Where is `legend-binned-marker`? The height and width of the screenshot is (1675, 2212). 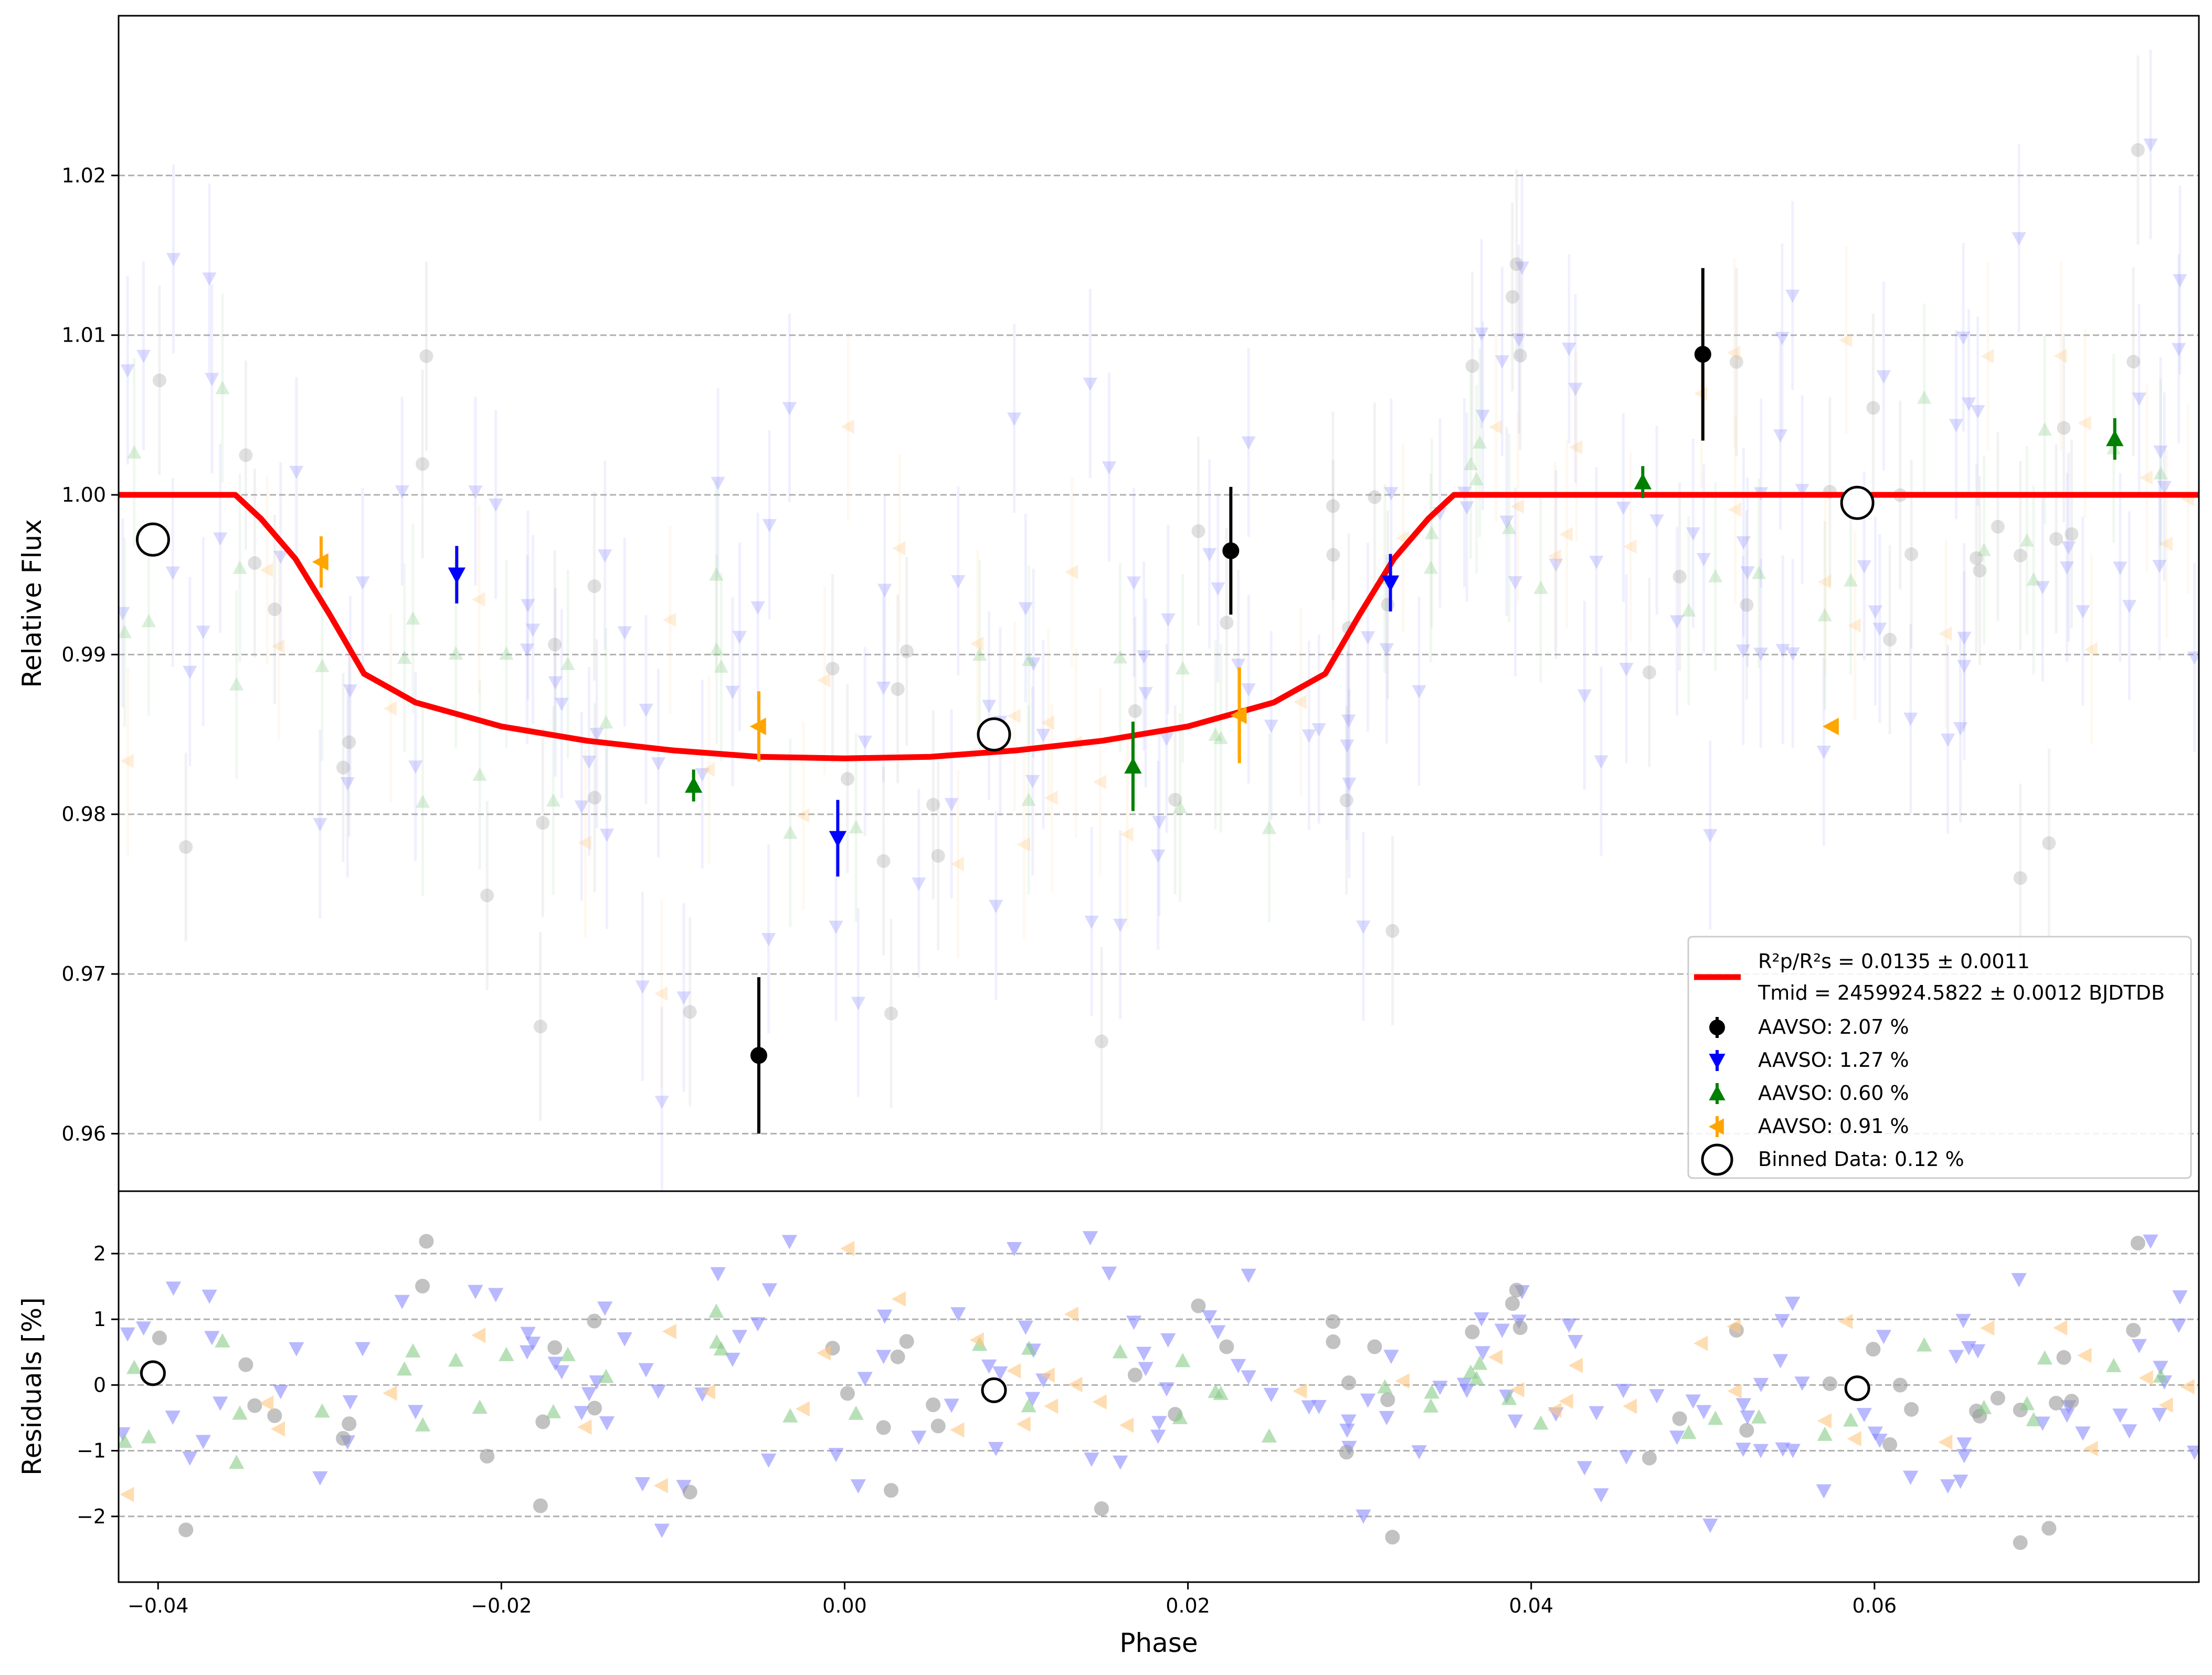
legend-binned-marker is located at coordinates (1717, 1159).